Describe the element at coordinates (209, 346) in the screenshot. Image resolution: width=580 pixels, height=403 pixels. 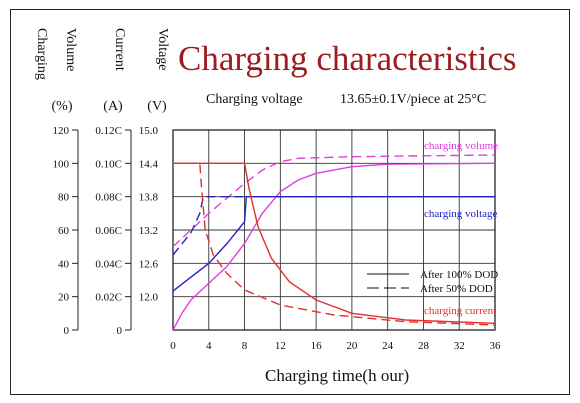
I see `x-tick-label: 4` at that location.